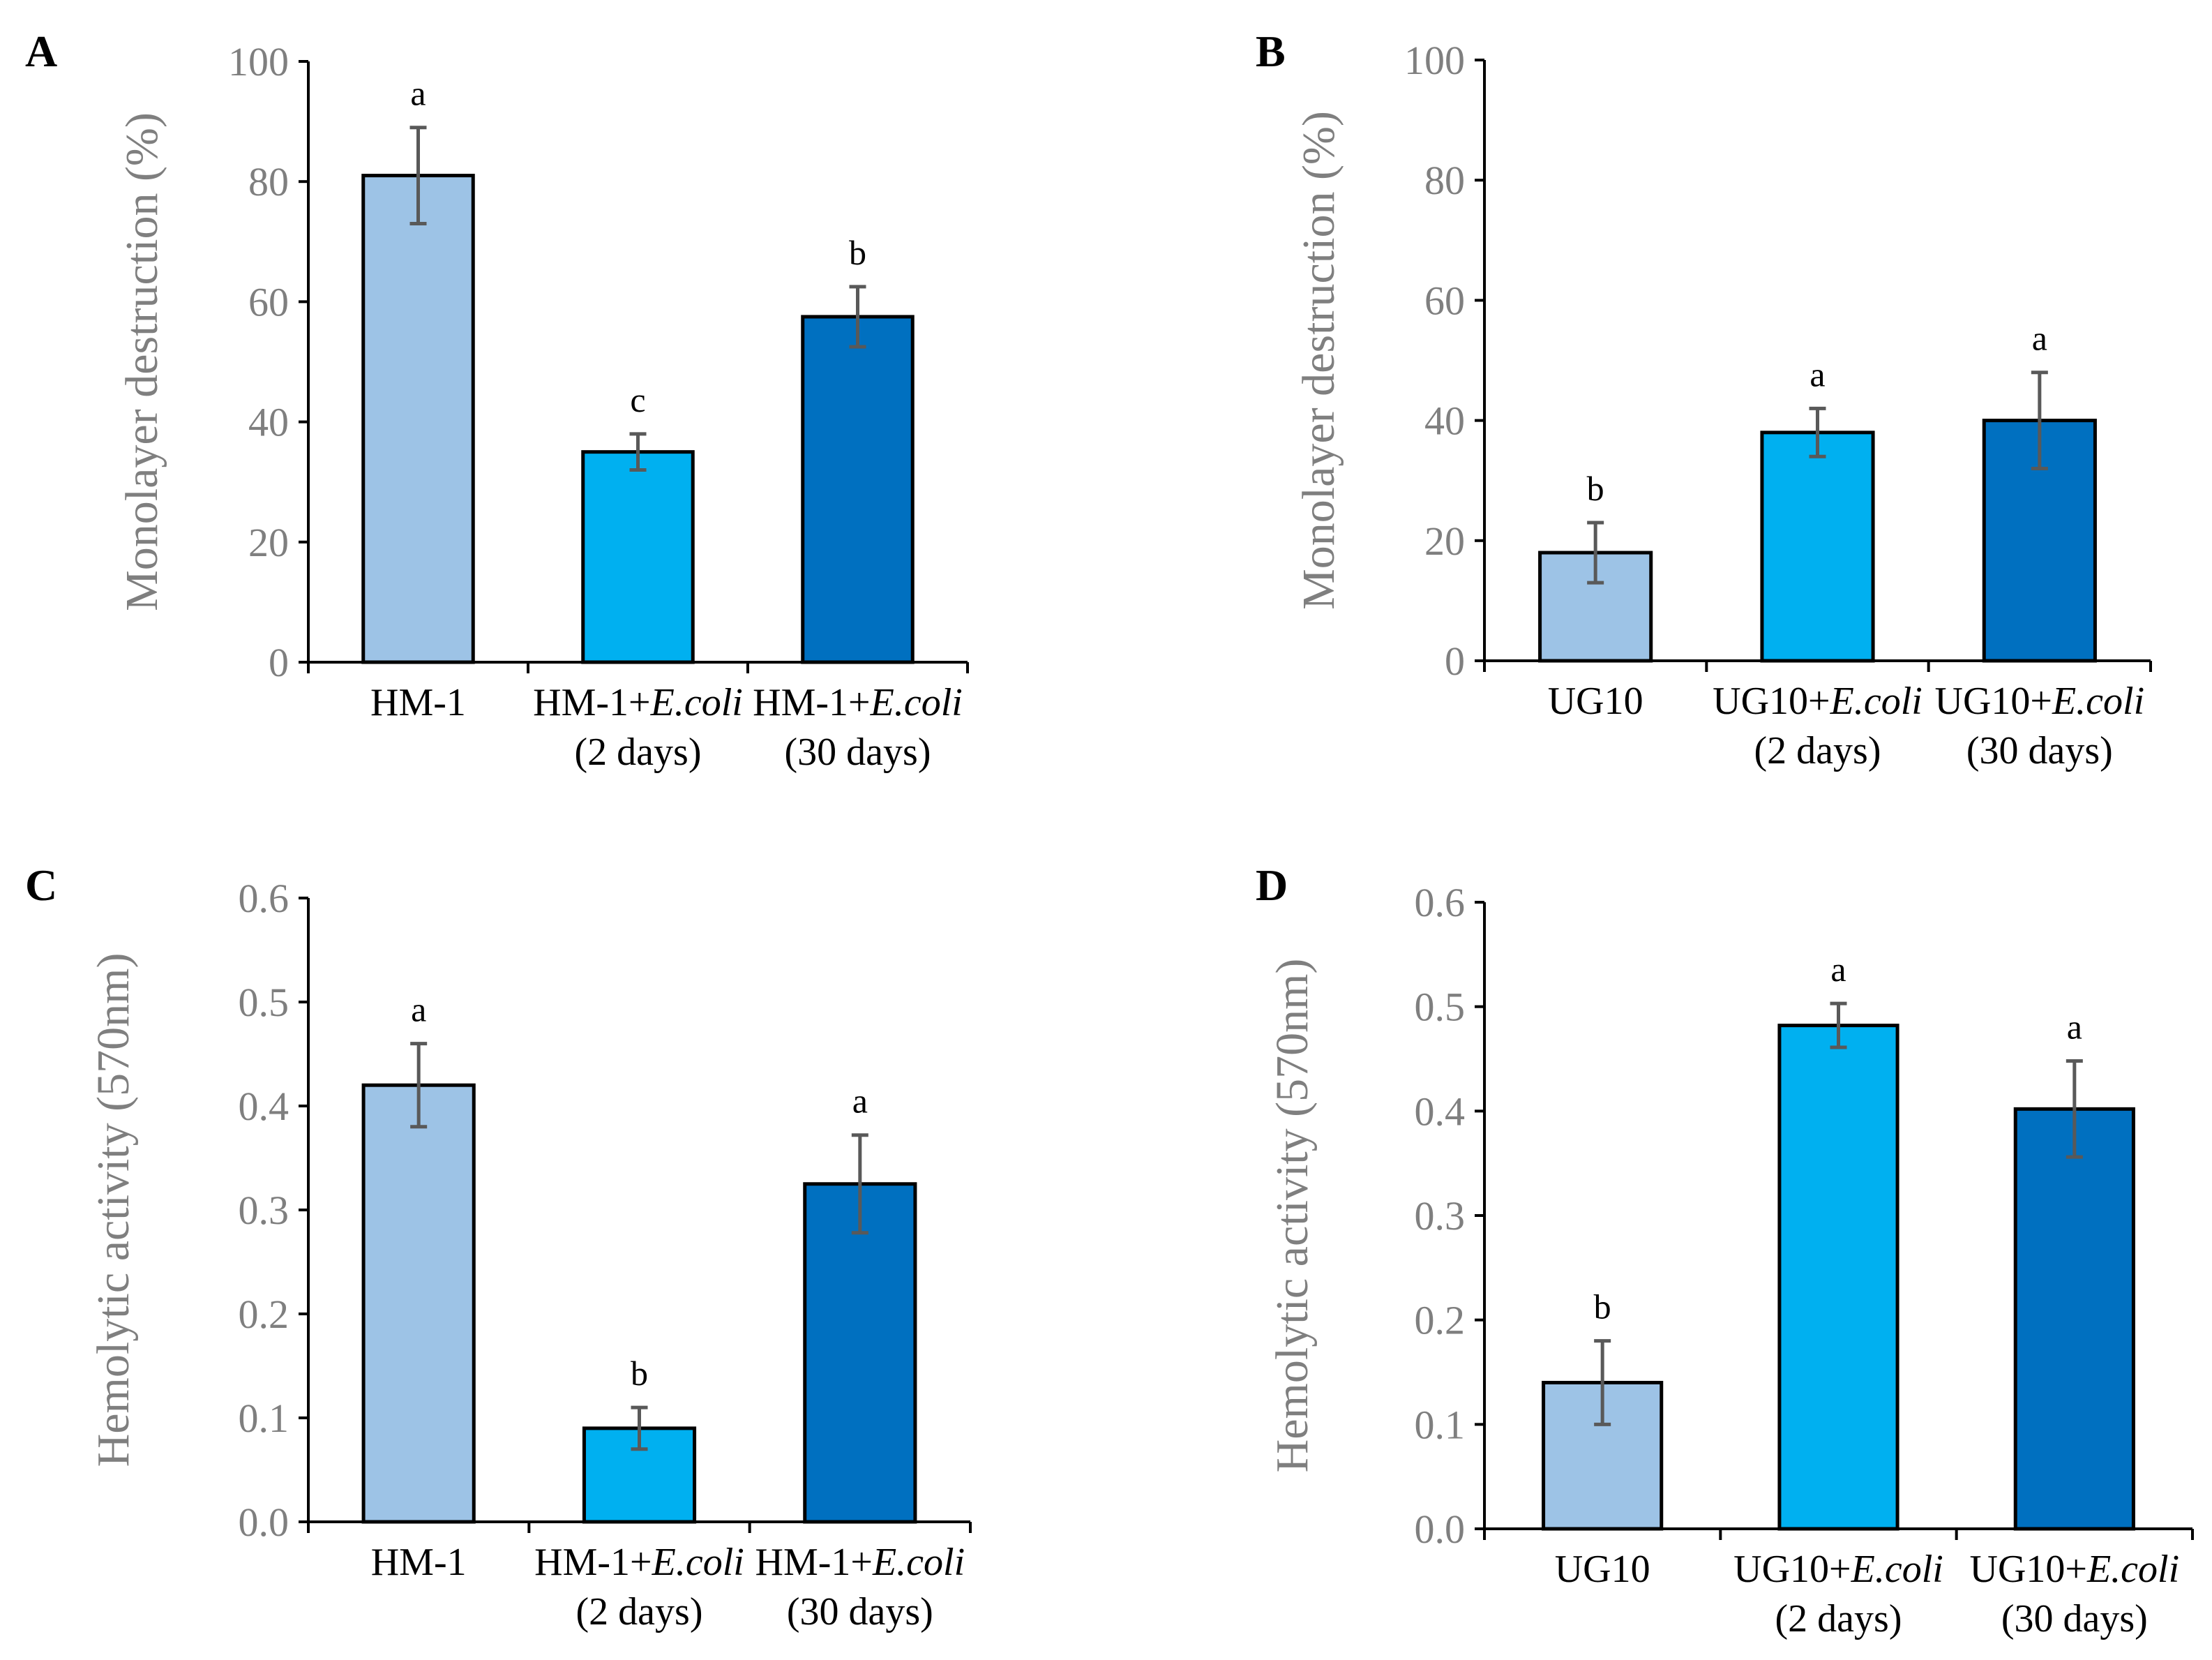 This screenshot has height=1660, width=2212. Describe the element at coordinates (41, 885) in the screenshot. I see `panel-letter: C` at that location.